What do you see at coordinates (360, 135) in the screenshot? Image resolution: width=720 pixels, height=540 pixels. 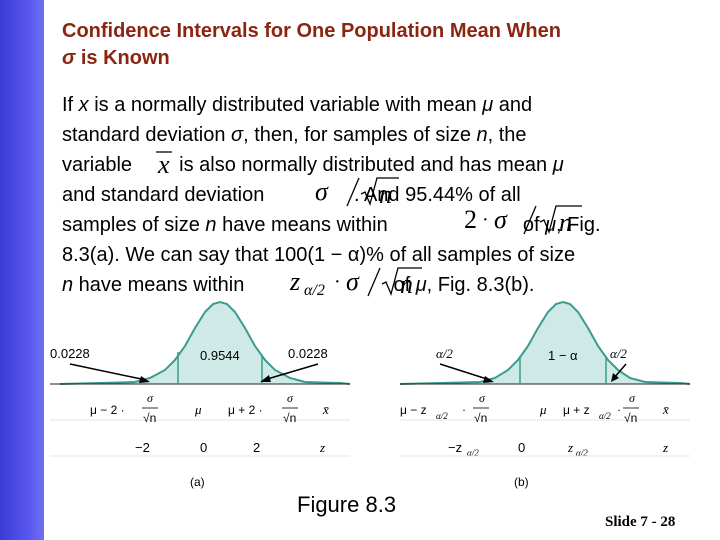 I see `text-span: , then, for samples of size` at bounding box center [360, 135].